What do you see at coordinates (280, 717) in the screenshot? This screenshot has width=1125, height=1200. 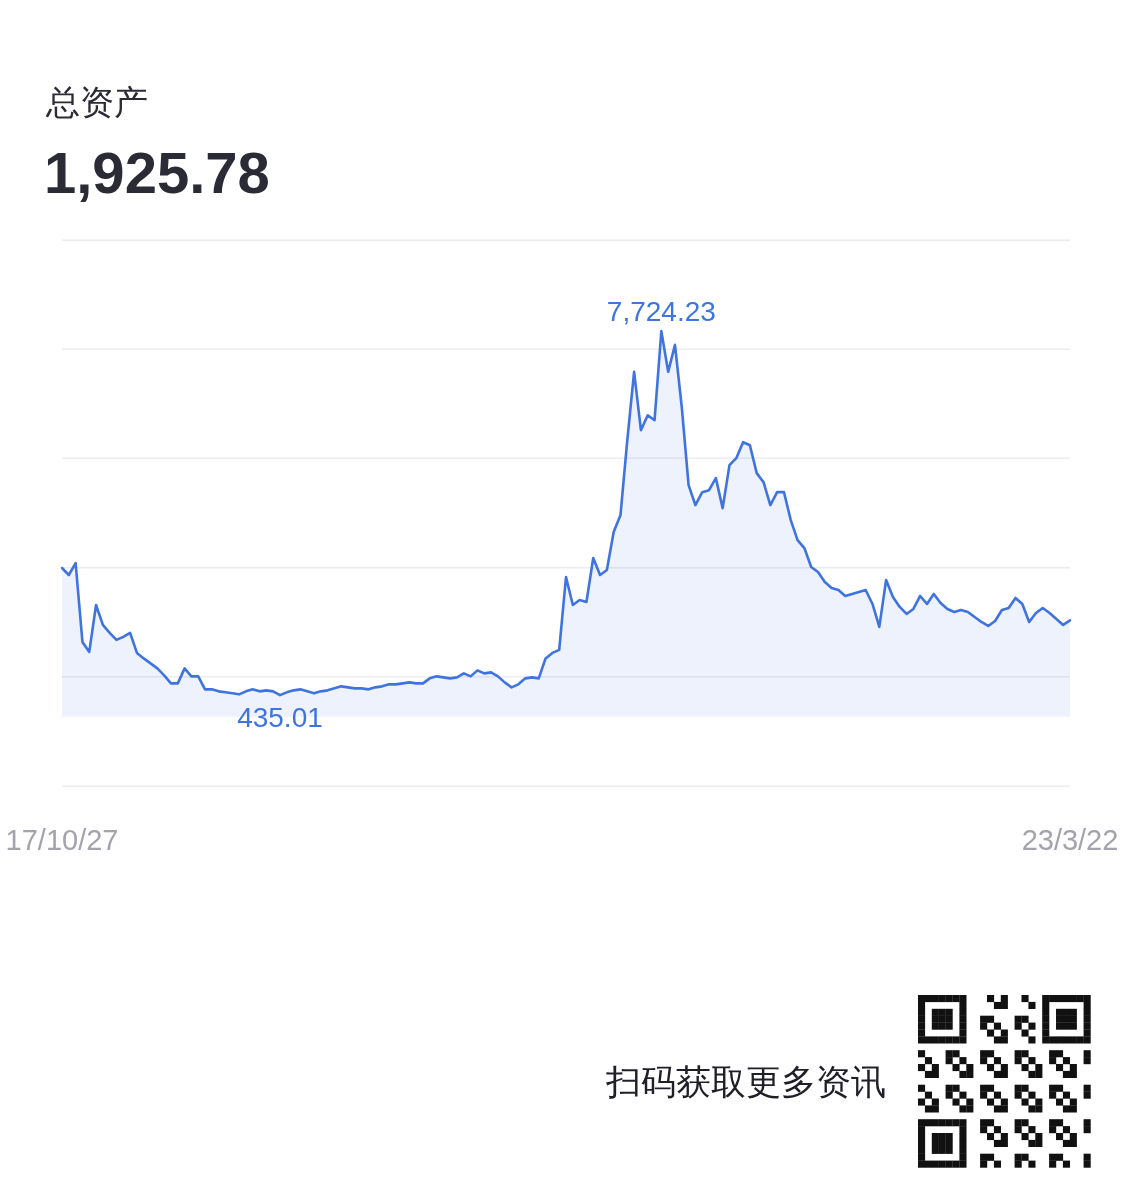 I see `data-label: 435.01` at bounding box center [280, 717].